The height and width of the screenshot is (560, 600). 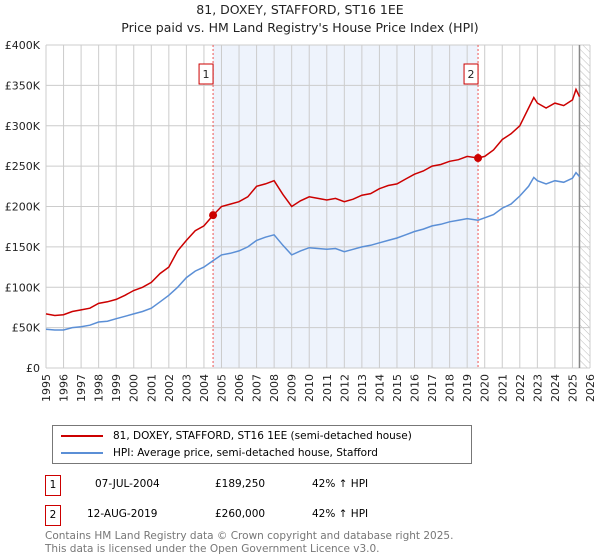 What do you see at coordinates (23, 85) in the screenshot?
I see `y-tick-label: £350K` at bounding box center [23, 85].